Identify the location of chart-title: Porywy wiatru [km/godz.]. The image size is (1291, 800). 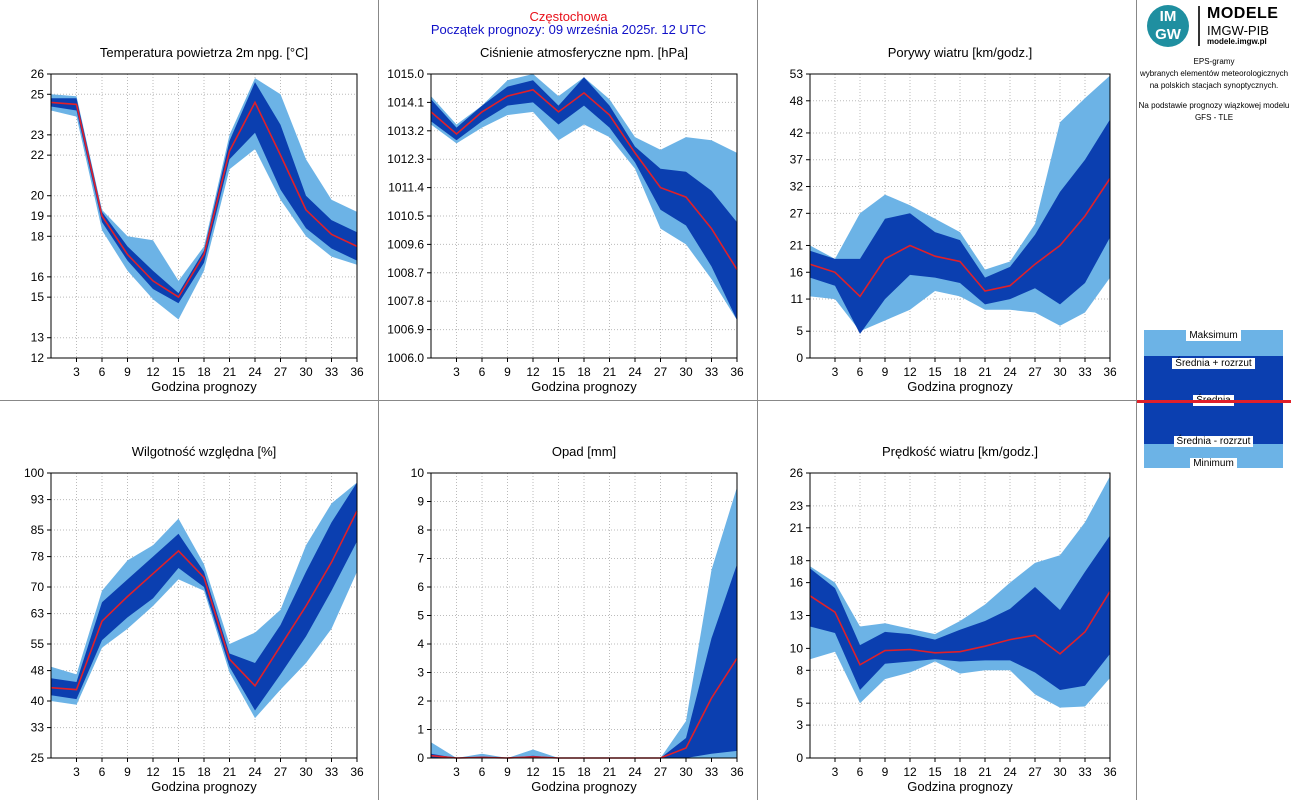
(960, 52).